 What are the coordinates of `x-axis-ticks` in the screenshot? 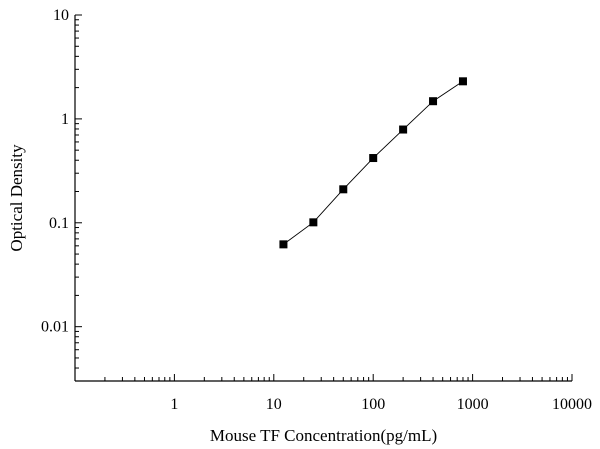 It's located at (323, 377).